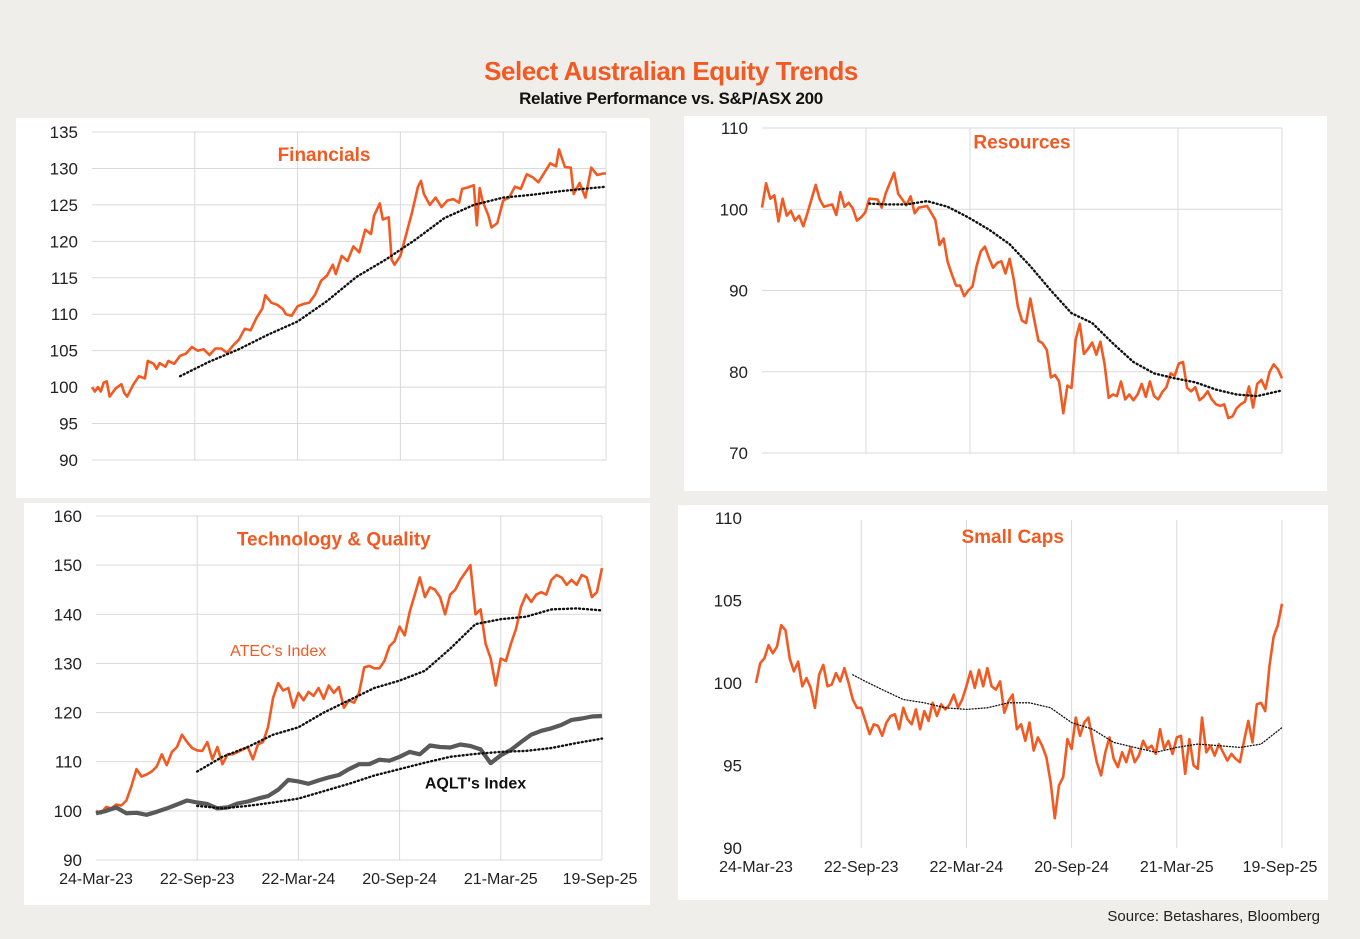 This screenshot has height=939, width=1360. Describe the element at coordinates (1213, 916) in the screenshot. I see `source-note: Source: Betashares, Bloomberg` at that location.